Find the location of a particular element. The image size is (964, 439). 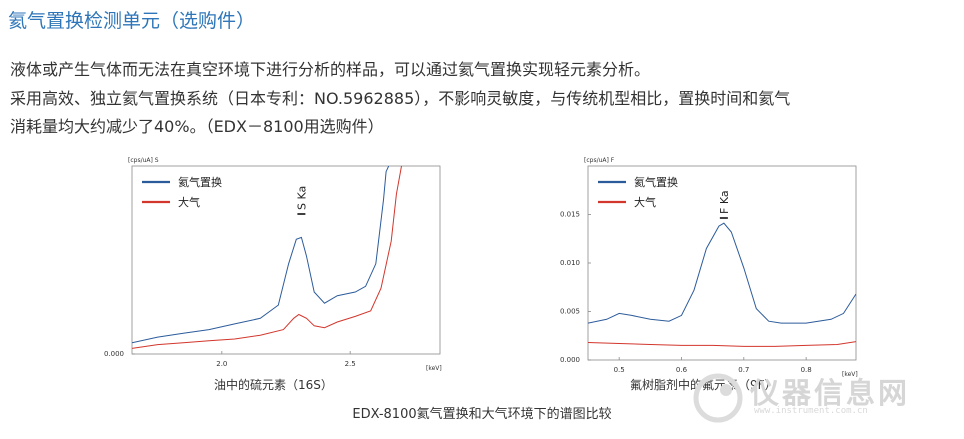

x-tick-label: 2.5 is located at coordinates (350, 364).